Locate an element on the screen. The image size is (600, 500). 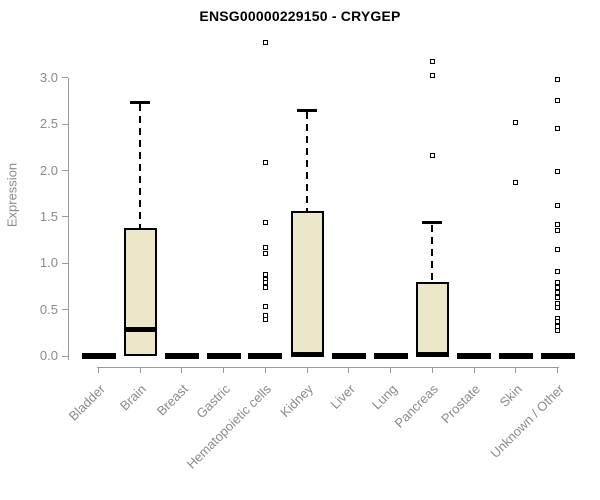
y-tick-label: 0.5 is located at coordinates (48, 309).